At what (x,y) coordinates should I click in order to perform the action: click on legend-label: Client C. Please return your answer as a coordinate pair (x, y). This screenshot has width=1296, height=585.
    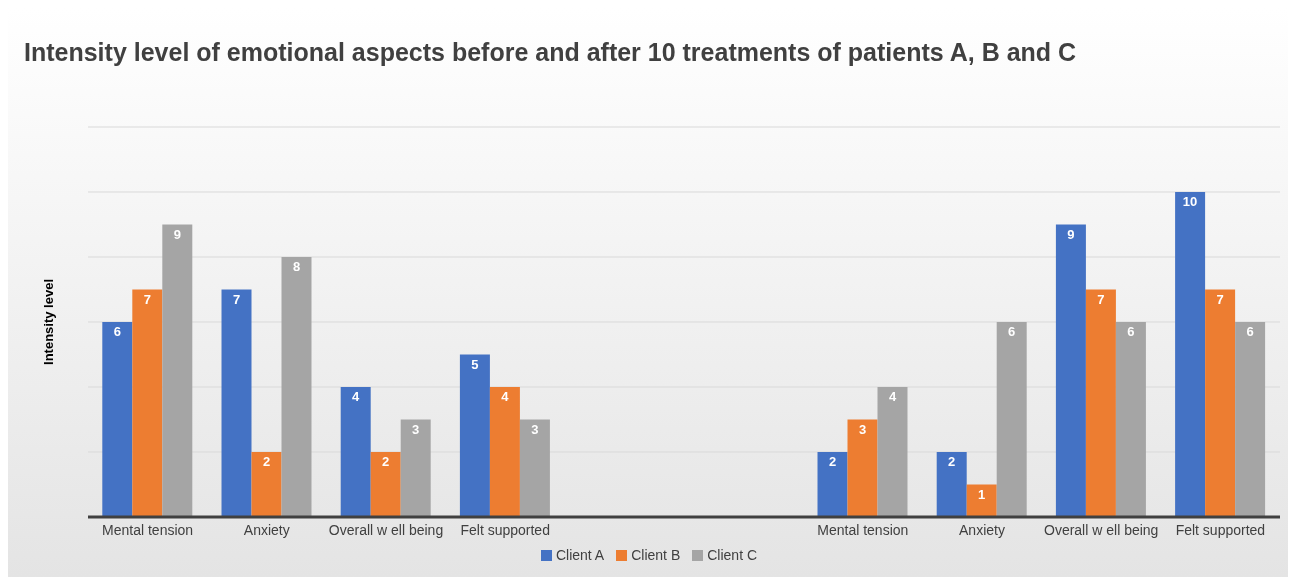
    Looking at the image, I should click on (732, 555).